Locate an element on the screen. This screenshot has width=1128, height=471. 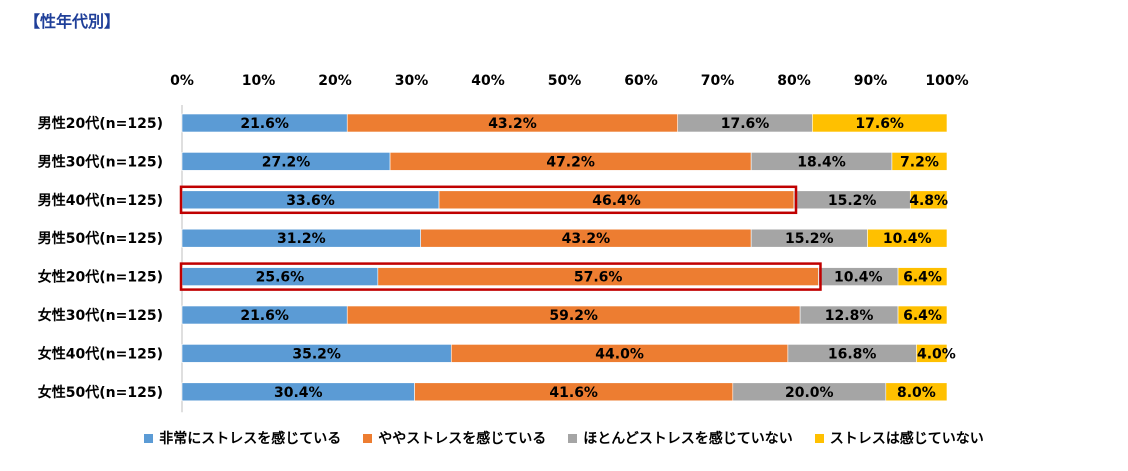
category-label: 男性20代(n=125) is located at coordinates (100, 123).